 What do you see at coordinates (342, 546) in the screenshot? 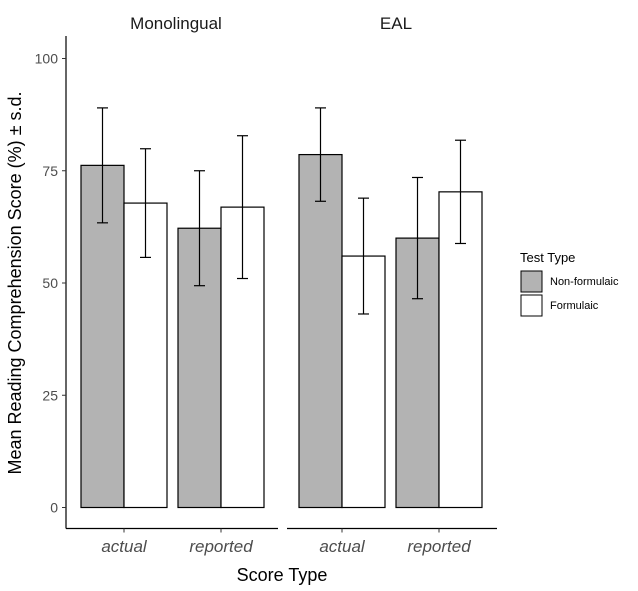
I see `x-tick-label-eal-actual: actual` at bounding box center [342, 546].